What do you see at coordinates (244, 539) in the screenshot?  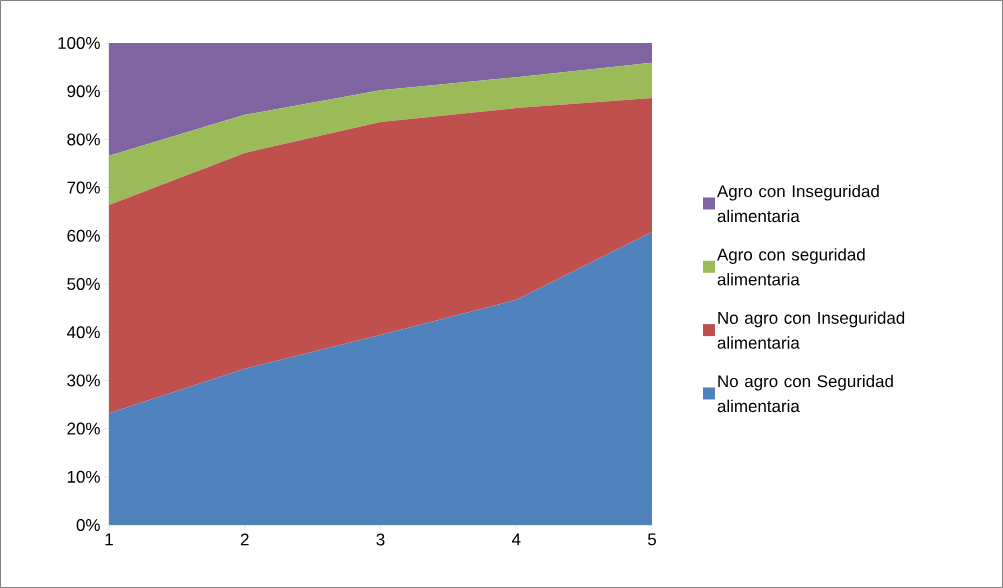 I see `x-tick-label: 2` at bounding box center [244, 539].